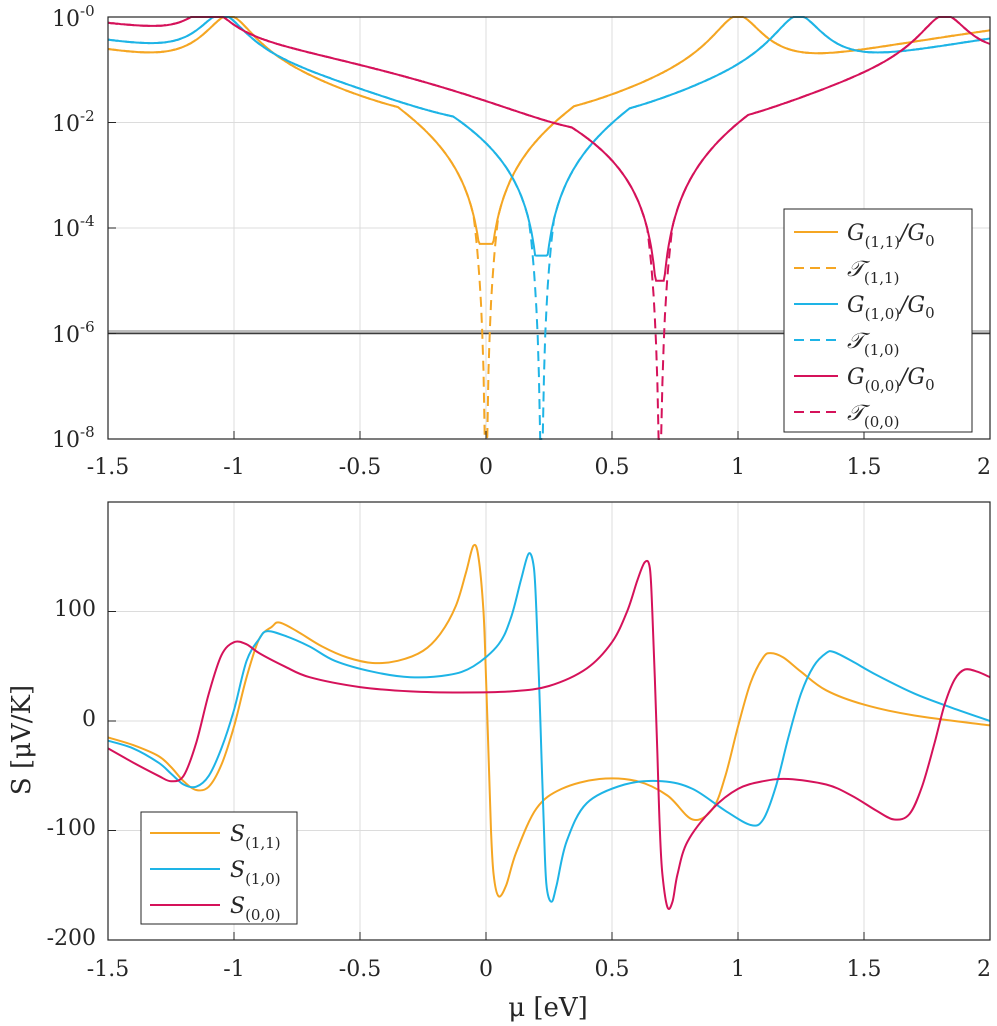 This screenshot has height=1026, width=997. I want to click on bottom-y-axis-title: S [μV/K], so click(22, 740).